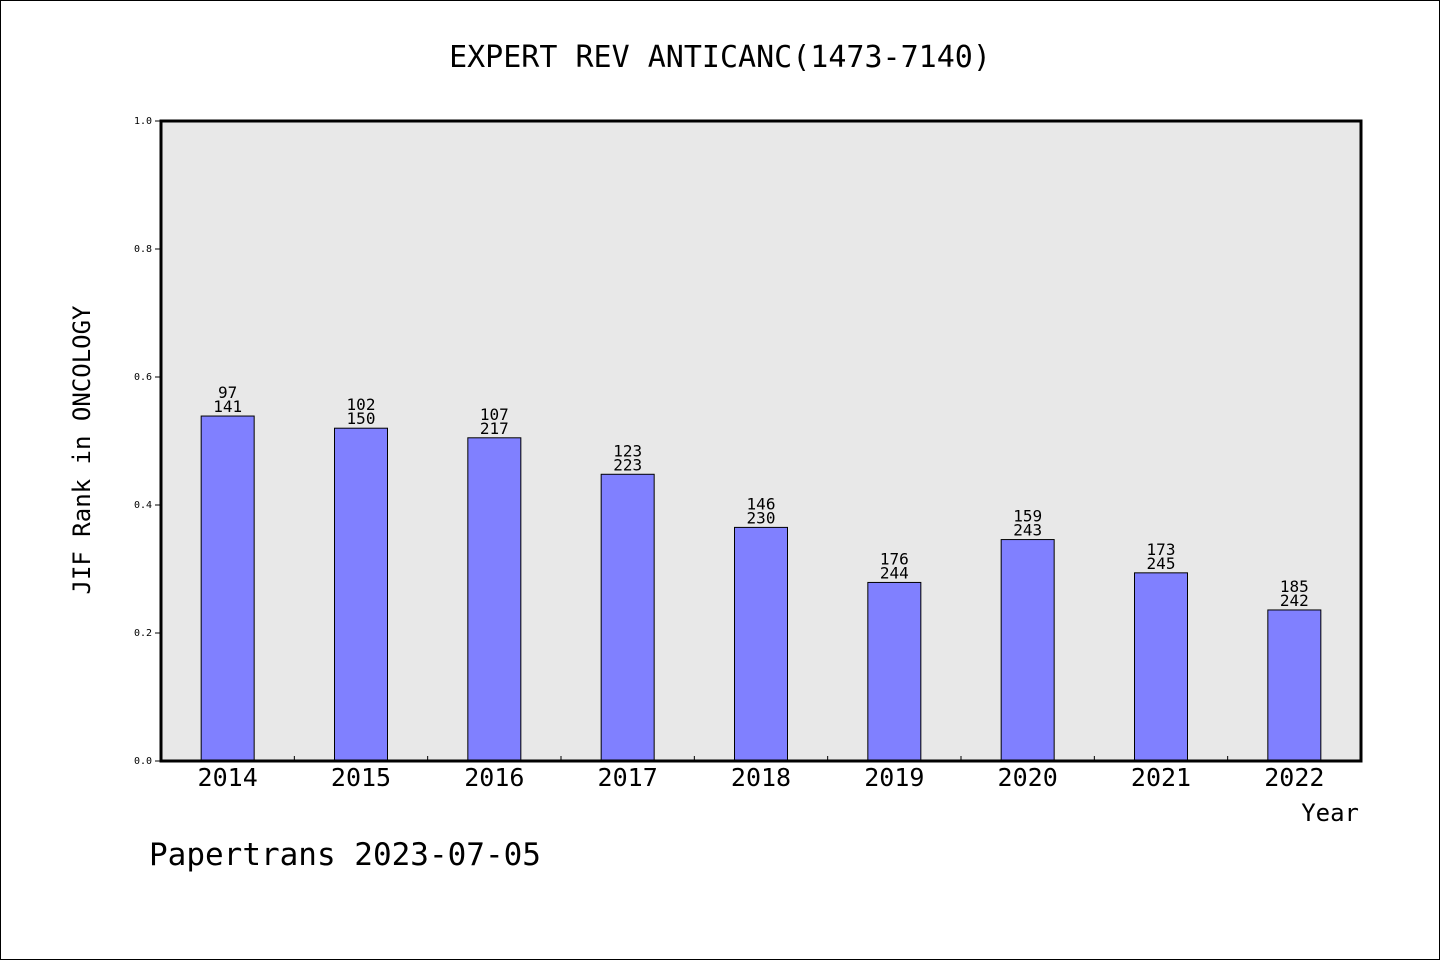 Image resolution: width=1440 pixels, height=963 pixels. Describe the element at coordinates (1294, 685) in the screenshot. I see `bar-2022` at that location.